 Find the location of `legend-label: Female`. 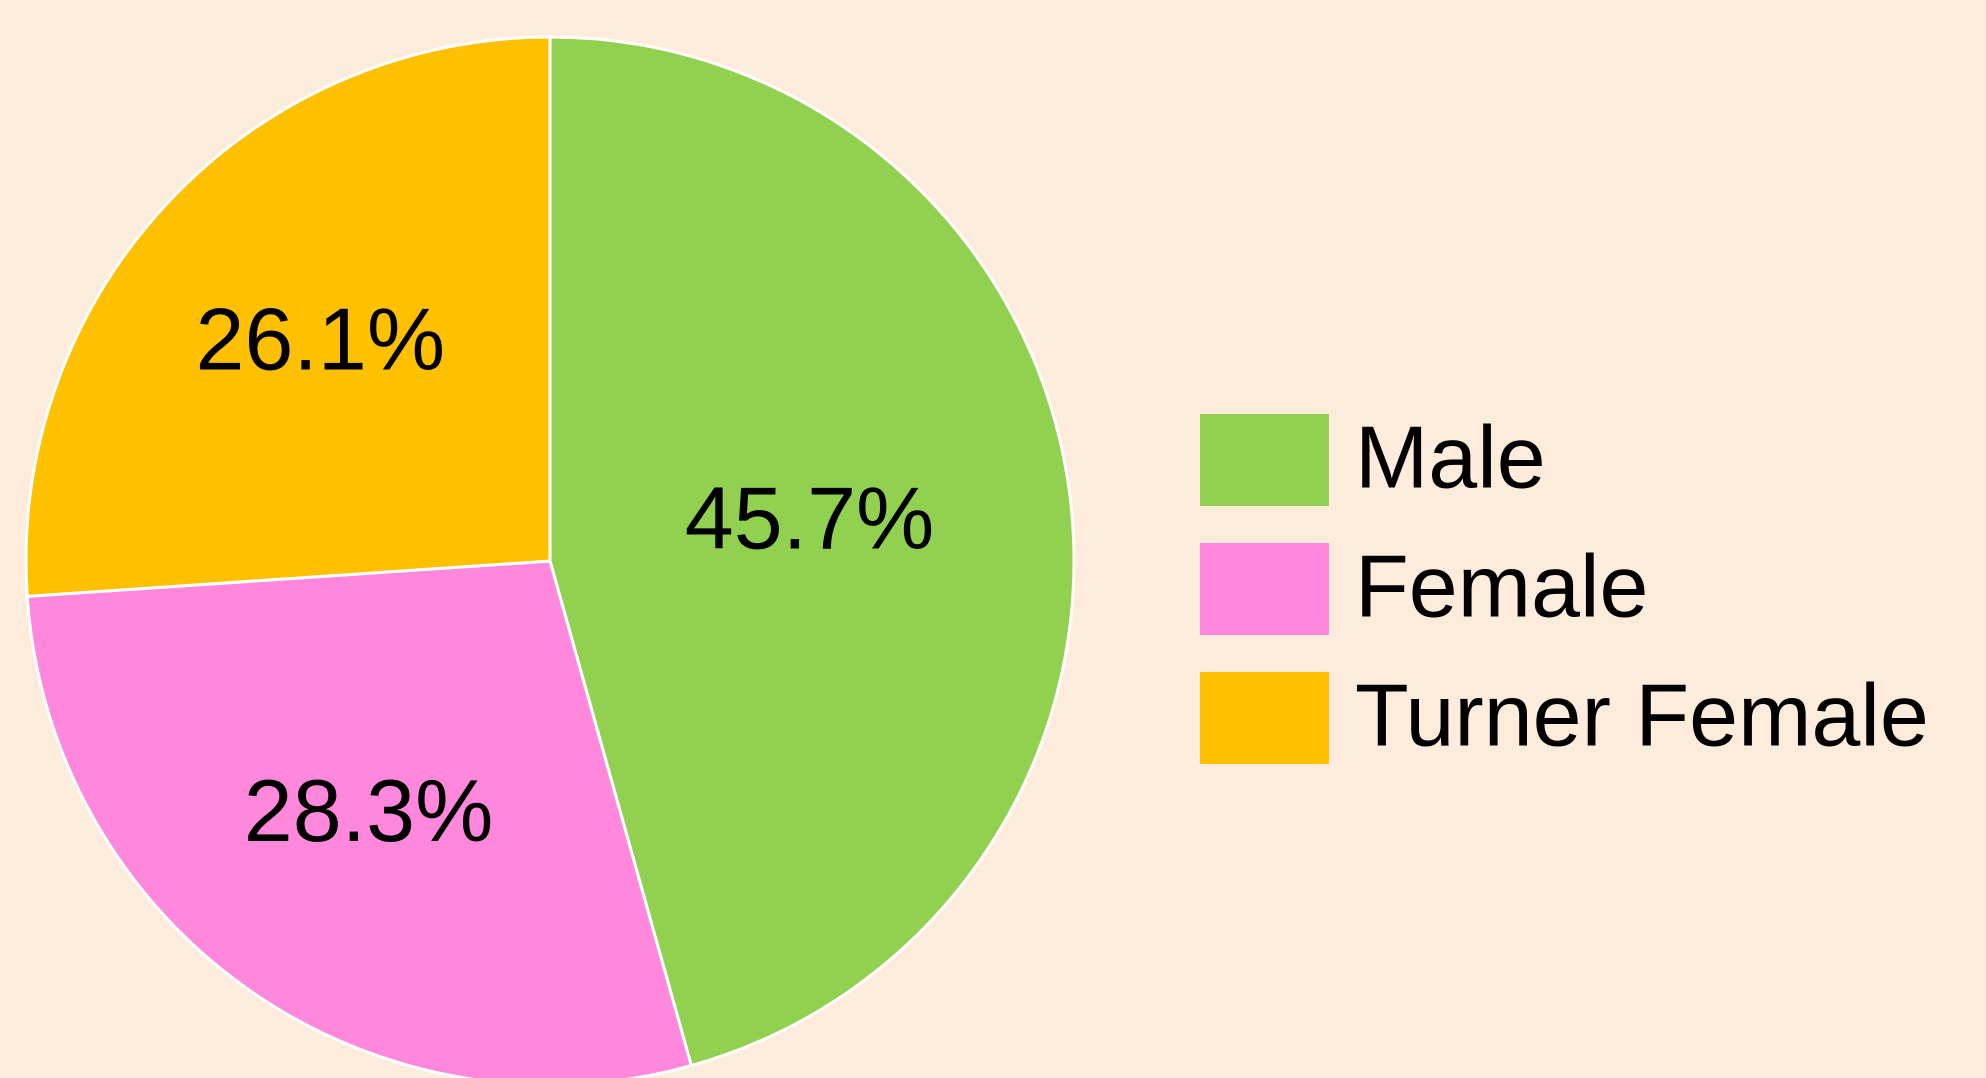

legend-label: Female is located at coordinates (1501, 585).